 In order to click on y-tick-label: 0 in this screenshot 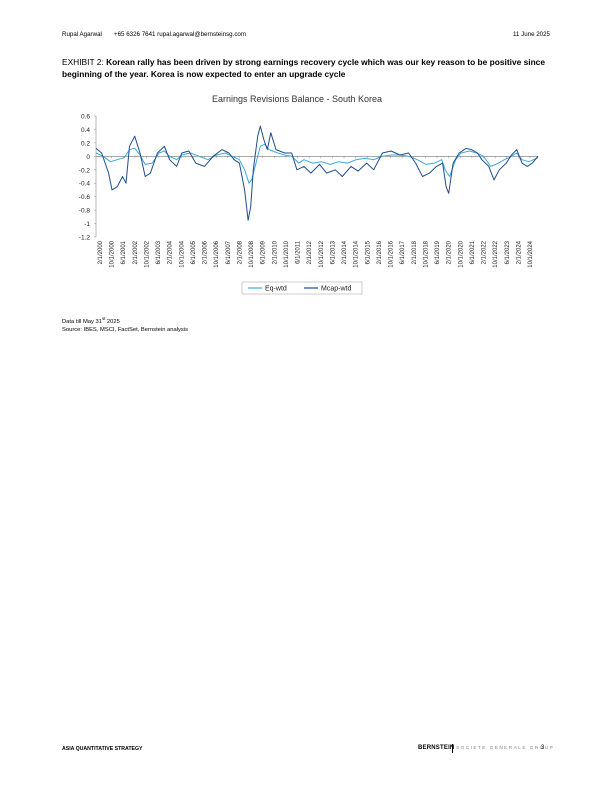, I will do `click(88, 157)`.